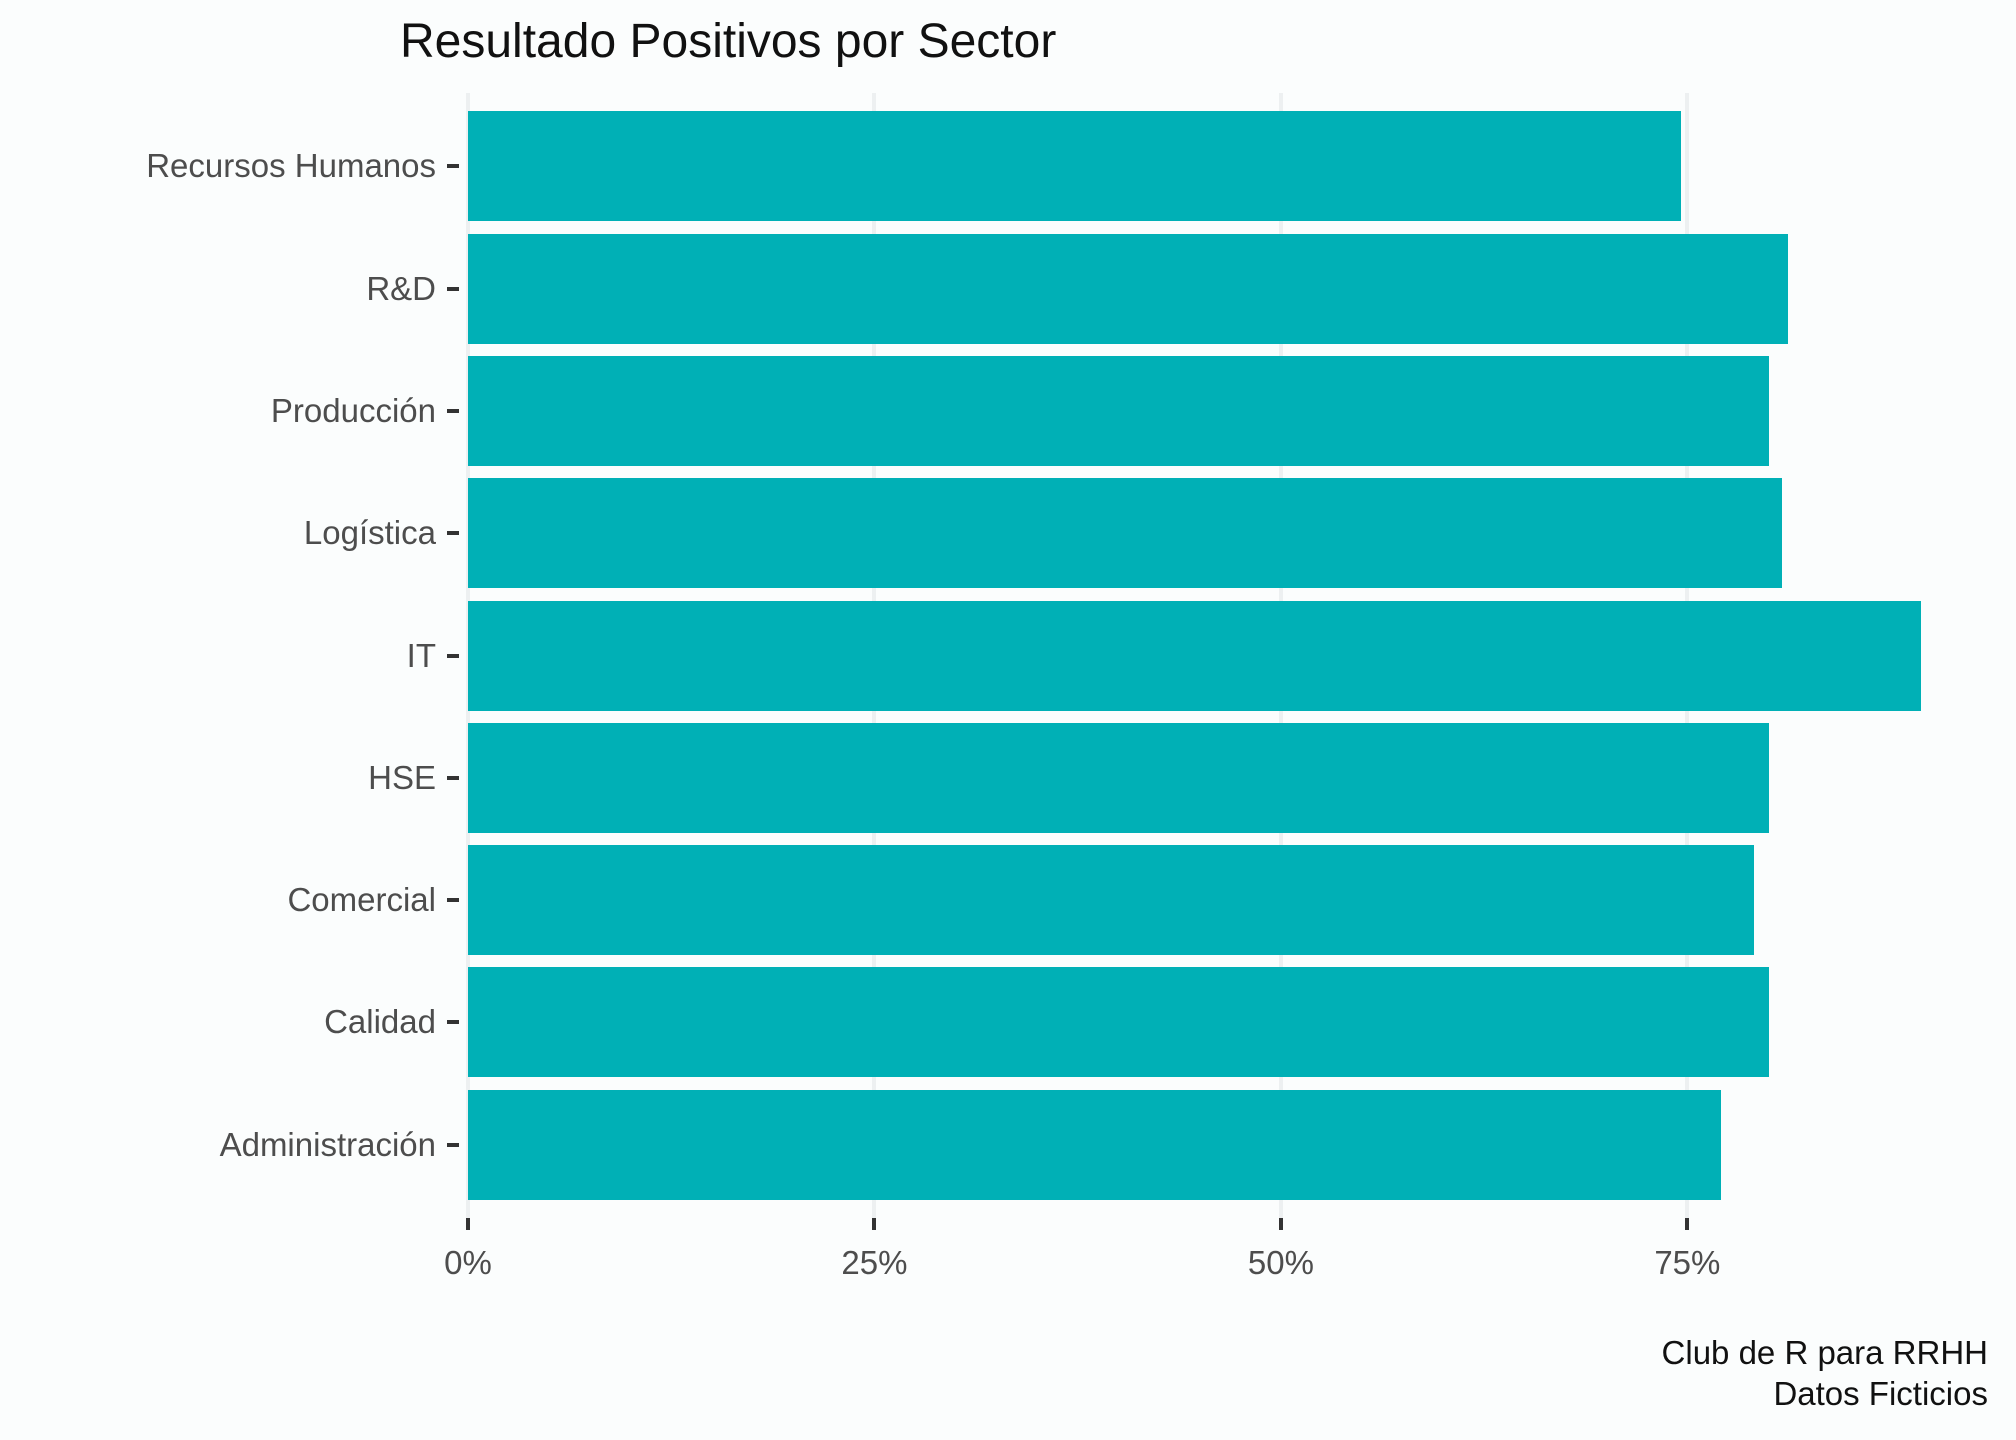 Image resolution: width=2016 pixels, height=1440 pixels. What do you see at coordinates (1118, 778) in the screenshot?
I see `bar-hse` at bounding box center [1118, 778].